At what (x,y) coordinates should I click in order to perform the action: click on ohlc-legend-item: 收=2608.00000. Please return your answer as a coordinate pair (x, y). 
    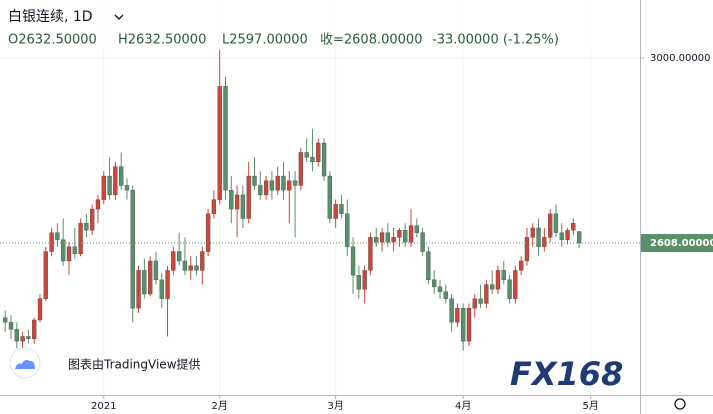
    Looking at the image, I should click on (371, 40).